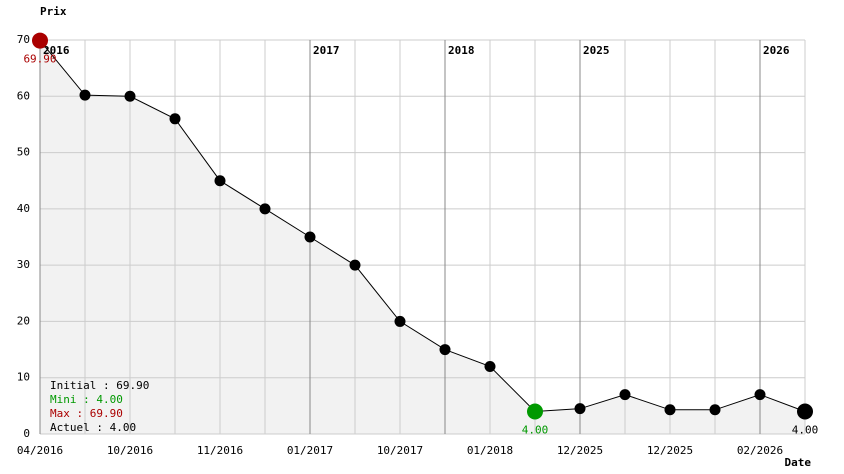 The width and height of the screenshot is (844, 474). What do you see at coordinates (86, 413) in the screenshot?
I see `legend-entry: Max : 69.90` at bounding box center [86, 413].